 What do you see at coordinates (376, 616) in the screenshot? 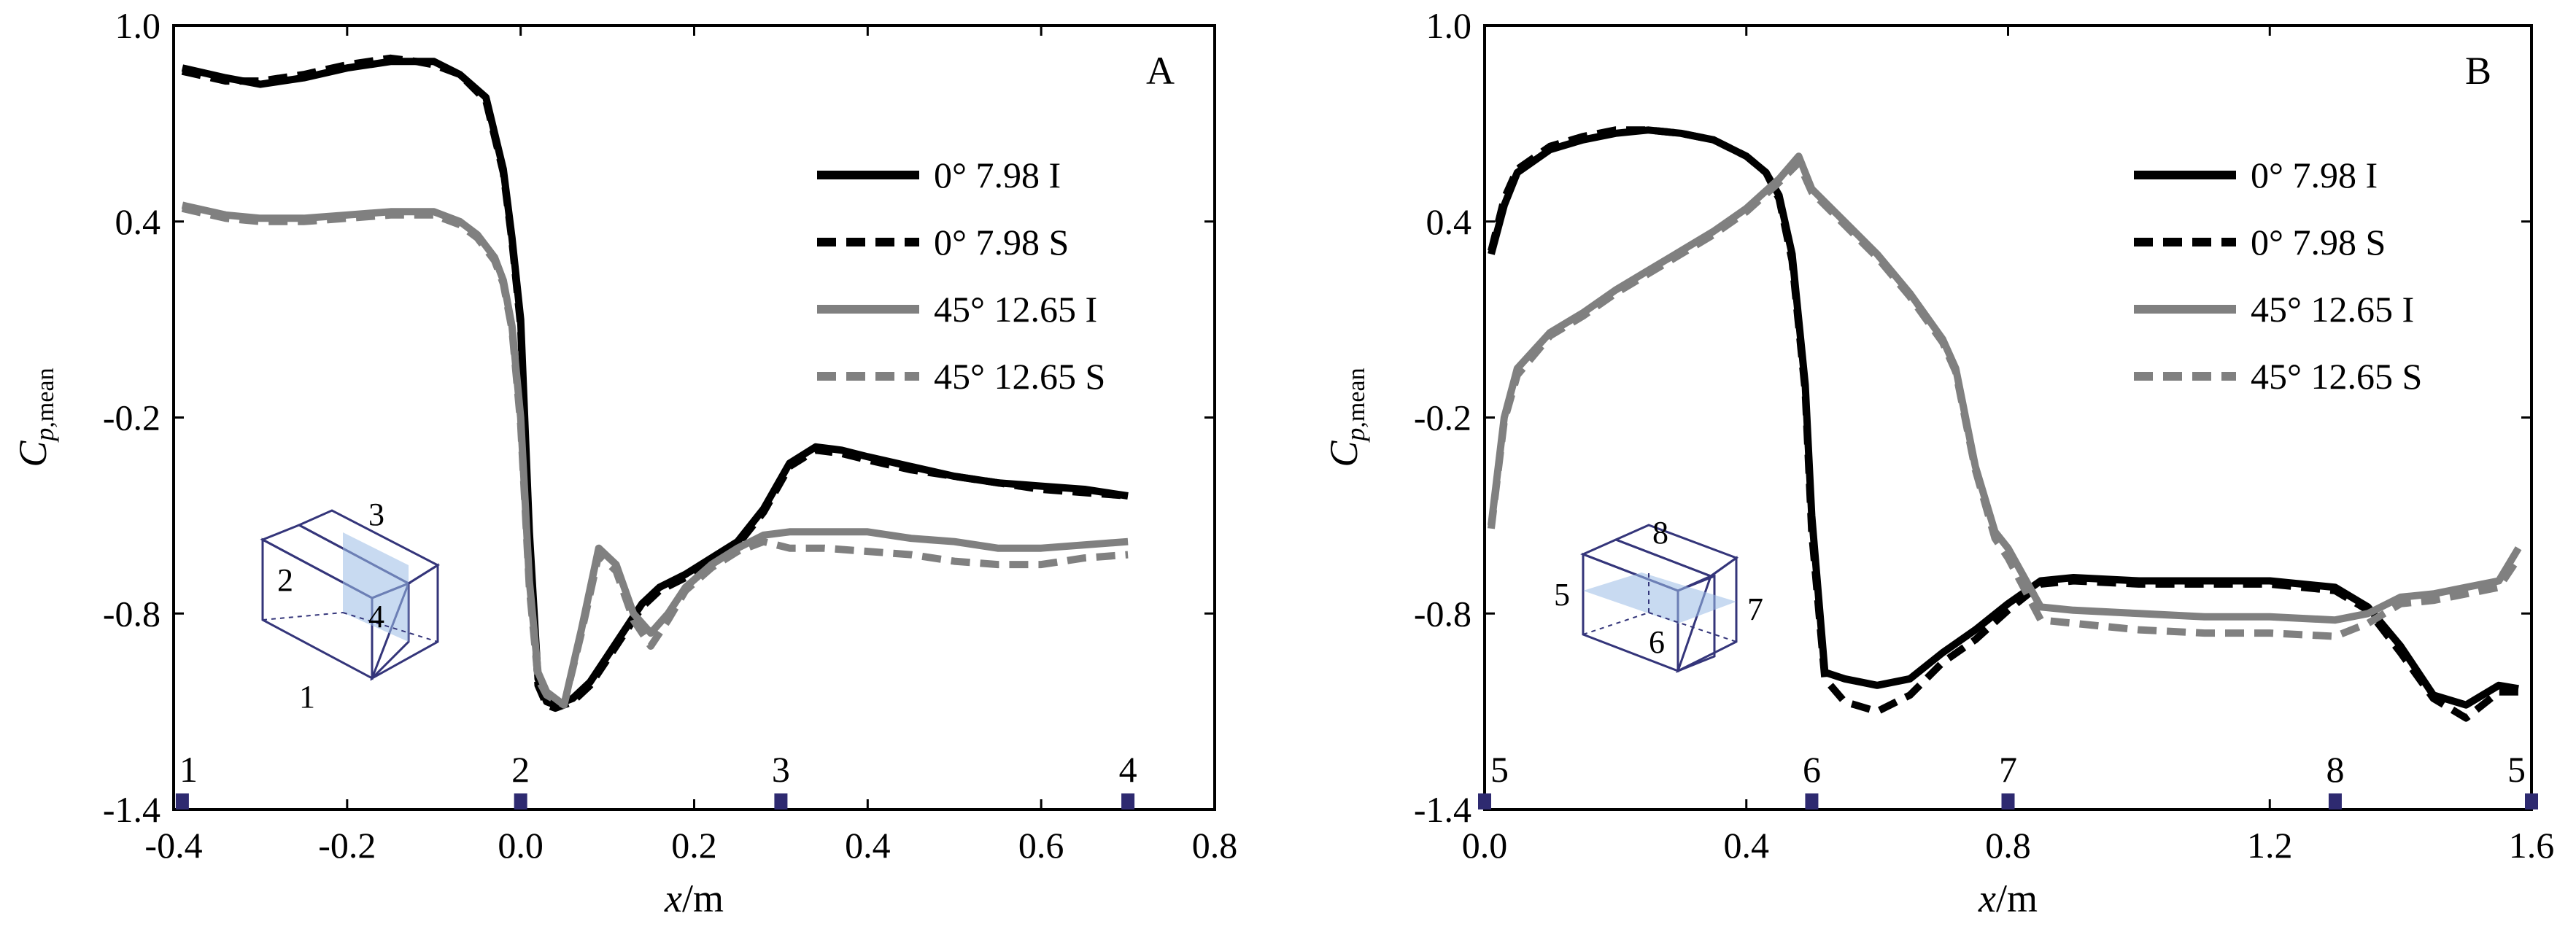
I see `inset-label: 4` at bounding box center [376, 616].